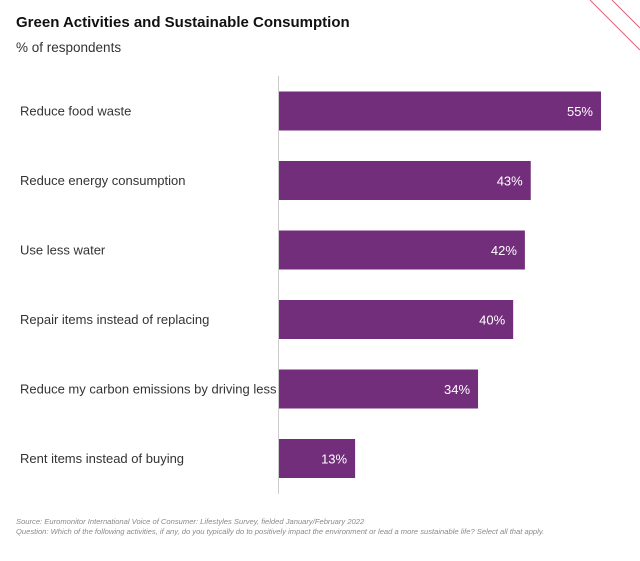 This screenshot has width=640, height=561. Describe the element at coordinates (63, 250) in the screenshot. I see `category-label: Use less water` at that location.